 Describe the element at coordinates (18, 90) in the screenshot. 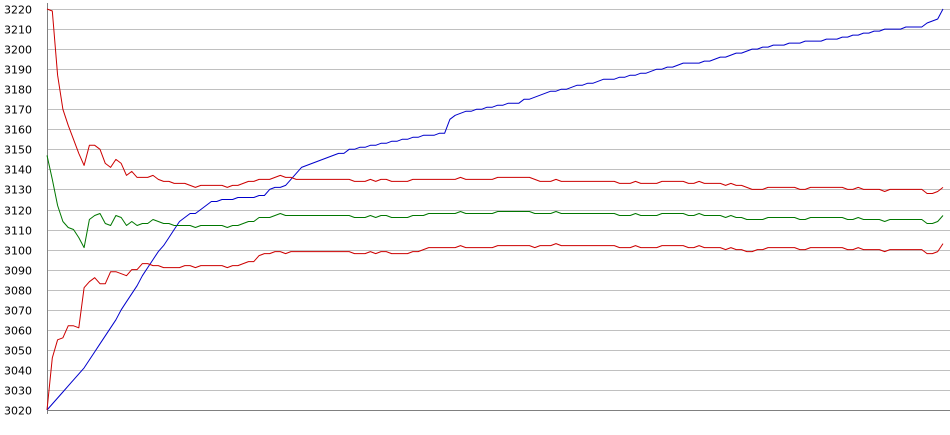

I see `y-tick-label: 3180` at that location.